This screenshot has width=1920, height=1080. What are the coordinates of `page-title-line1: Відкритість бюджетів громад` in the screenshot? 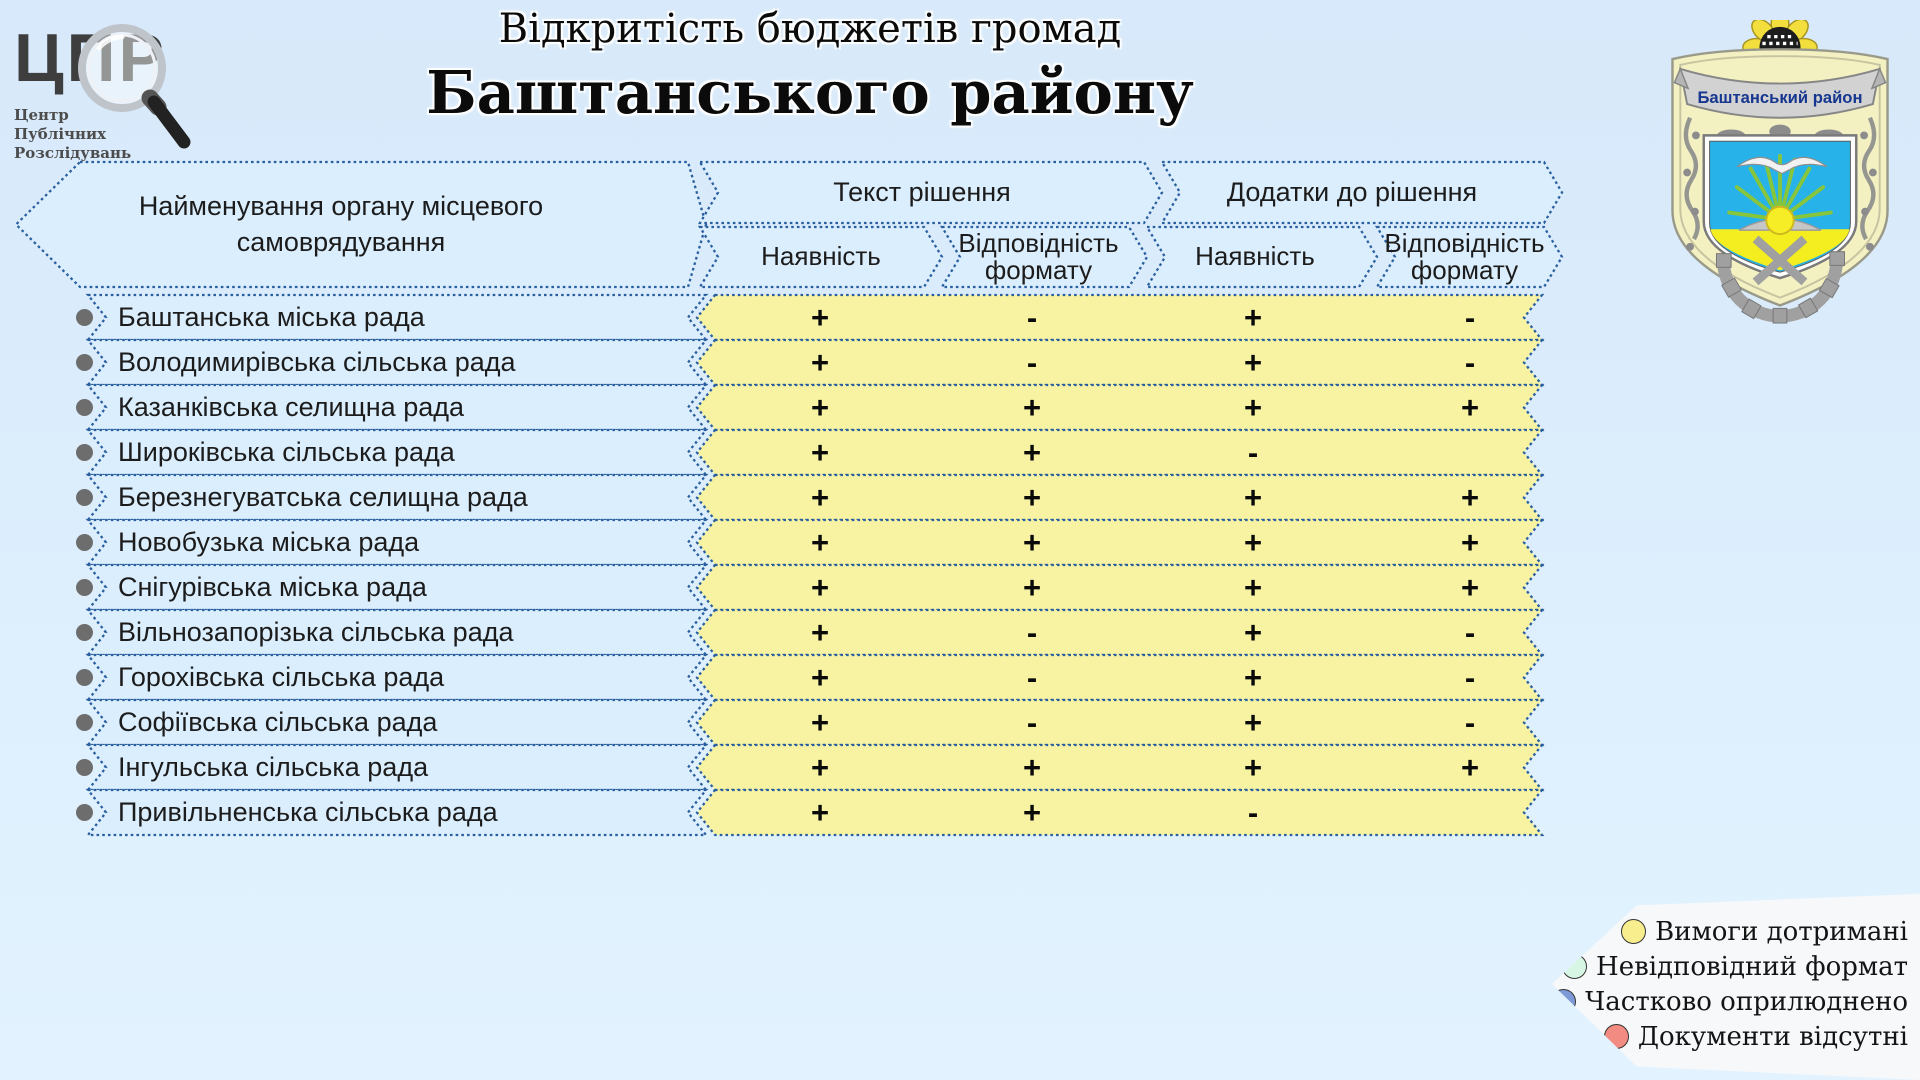 It's located at (810, 29).